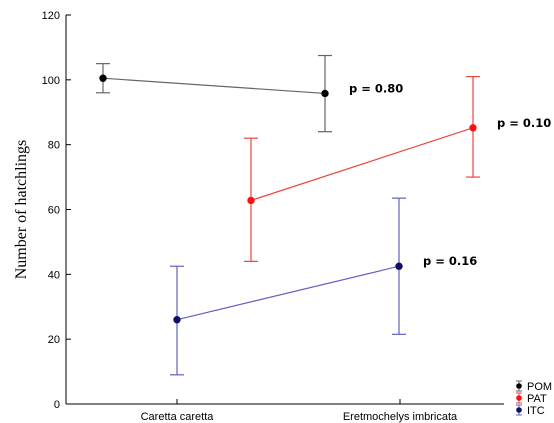  What do you see at coordinates (524, 123) in the screenshot?
I see `p-value-label: p = 0.10` at bounding box center [524, 123].